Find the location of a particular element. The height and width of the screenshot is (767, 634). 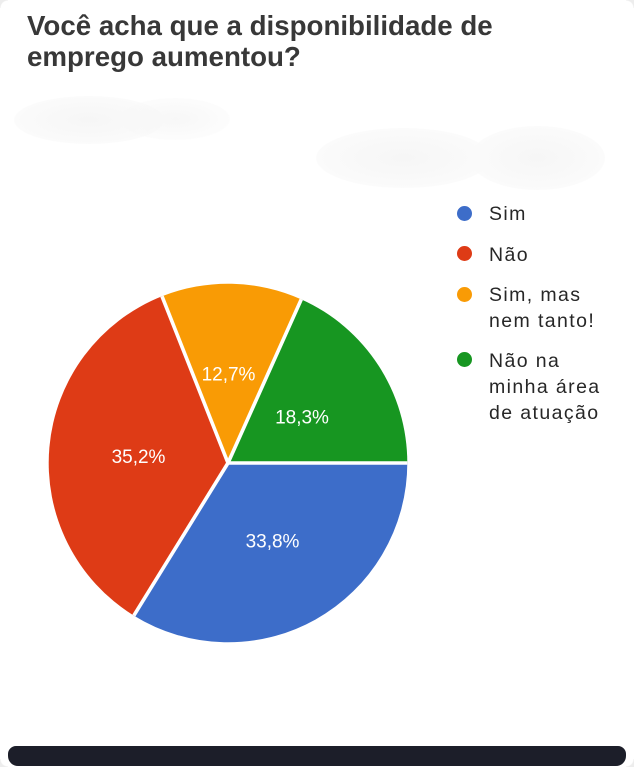

svg-text: 18,3% is located at coordinates (302, 418).